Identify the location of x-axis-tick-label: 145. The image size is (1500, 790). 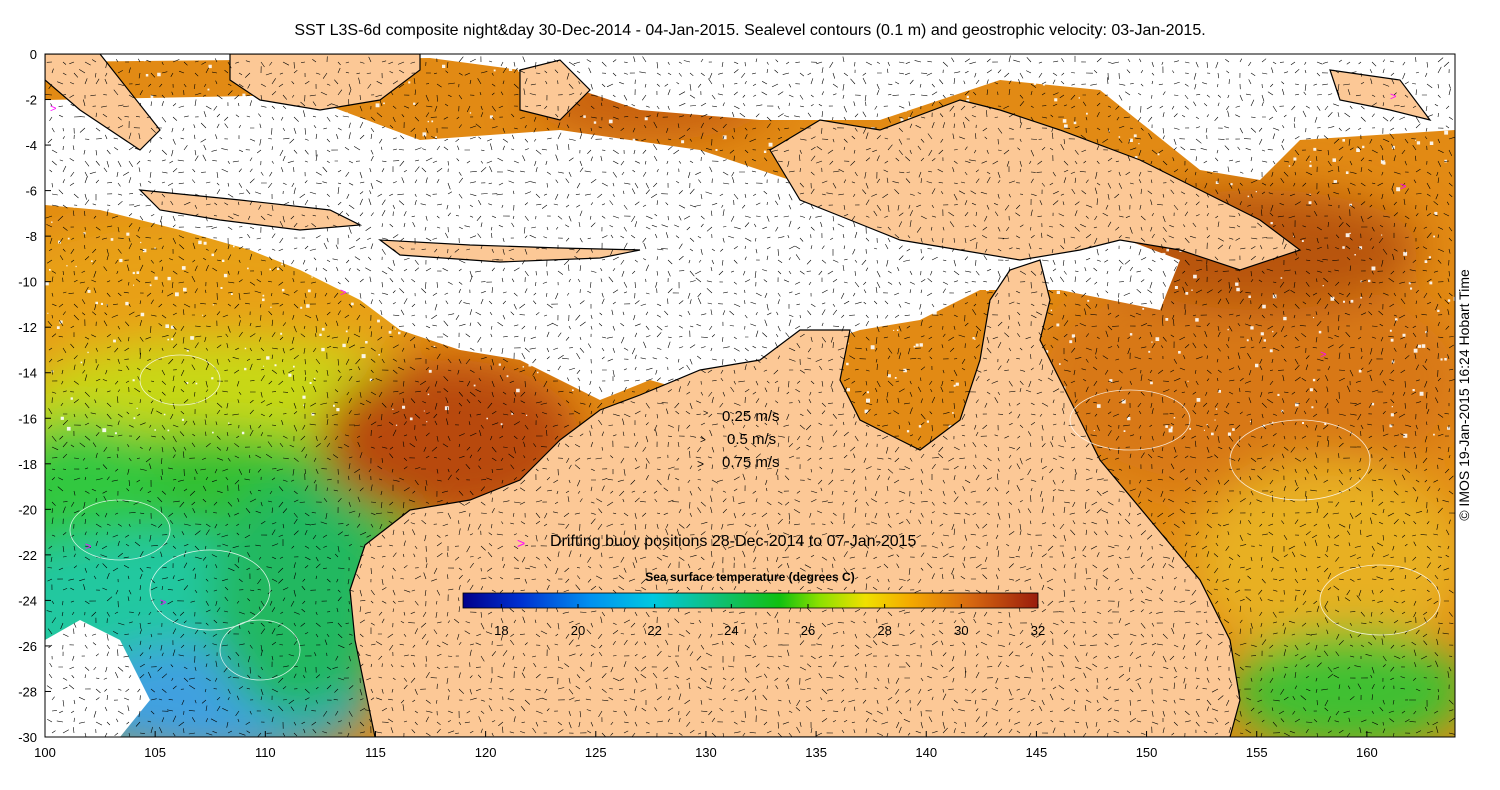
(1037, 752).